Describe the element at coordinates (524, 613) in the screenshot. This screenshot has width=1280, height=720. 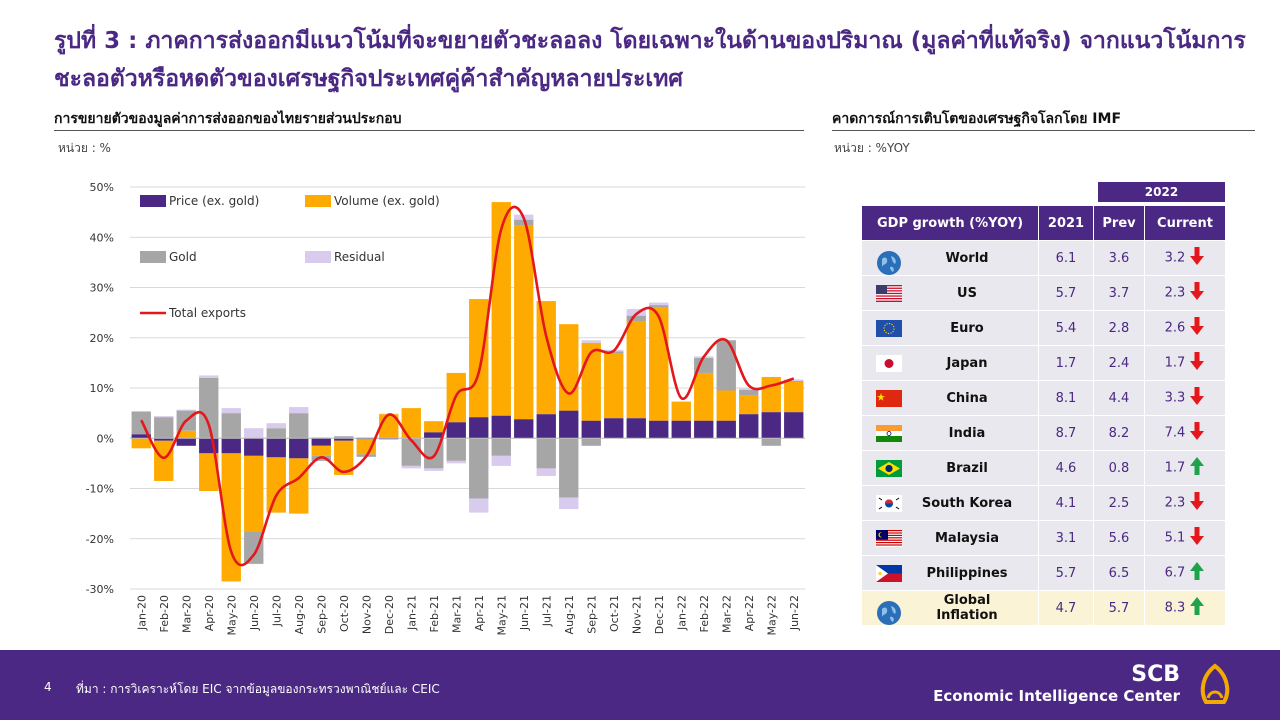
I see `x-tick-label: Jun-21` at that location.